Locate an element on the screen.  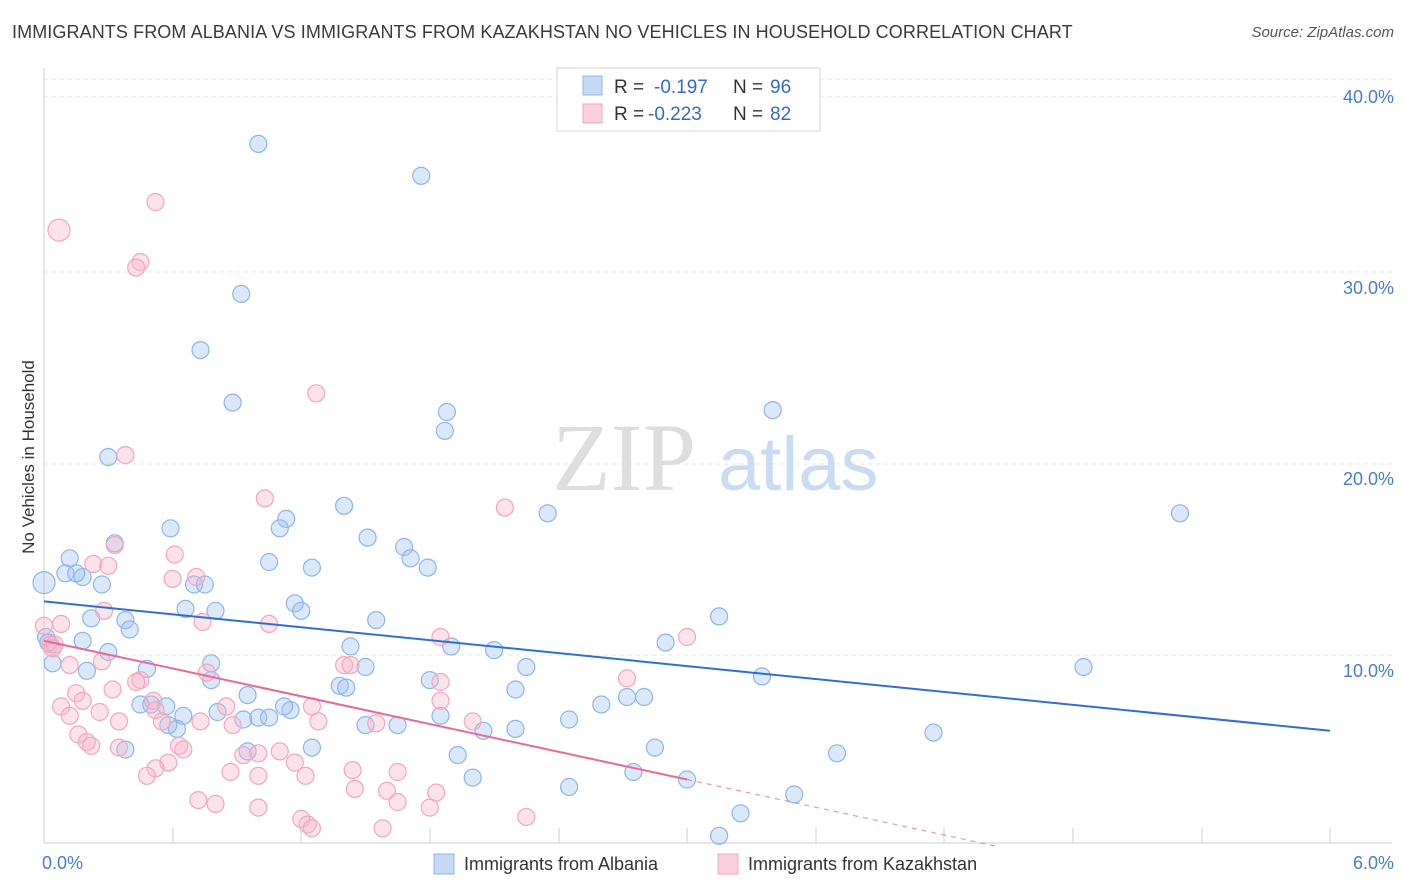
watermark-atlas: atlas is located at coordinates (798, 464).